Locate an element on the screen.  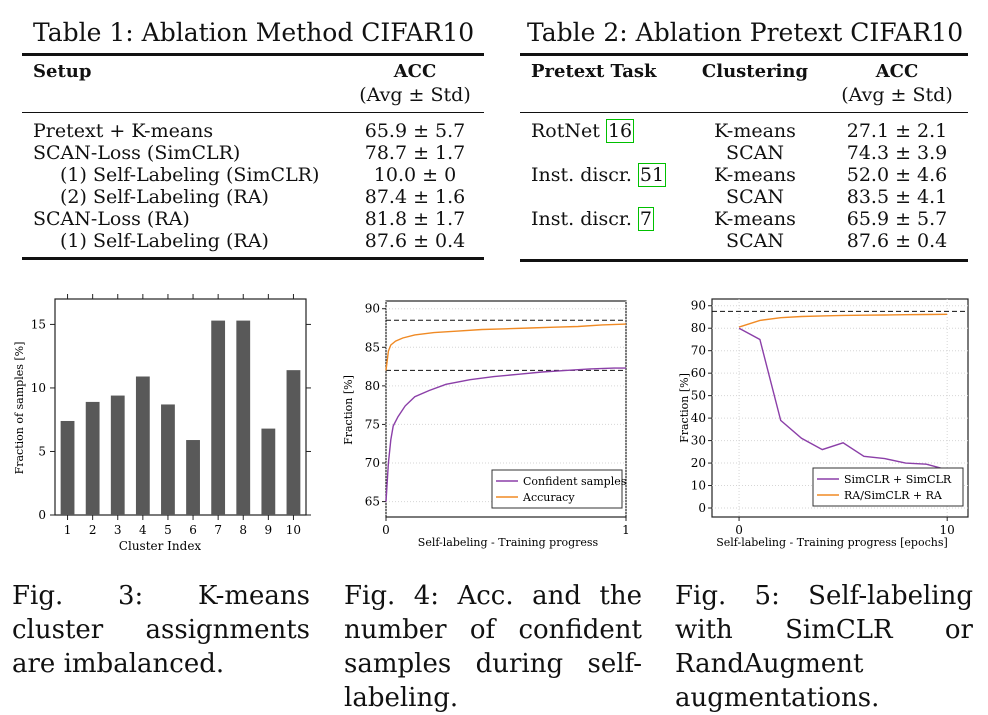
legend-label: Confident samples is located at coordinates (575, 481).